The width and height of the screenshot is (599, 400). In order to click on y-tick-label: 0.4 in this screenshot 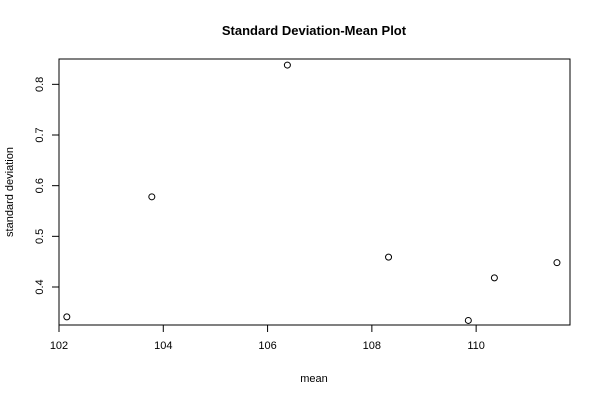, I will do `click(40, 286)`.